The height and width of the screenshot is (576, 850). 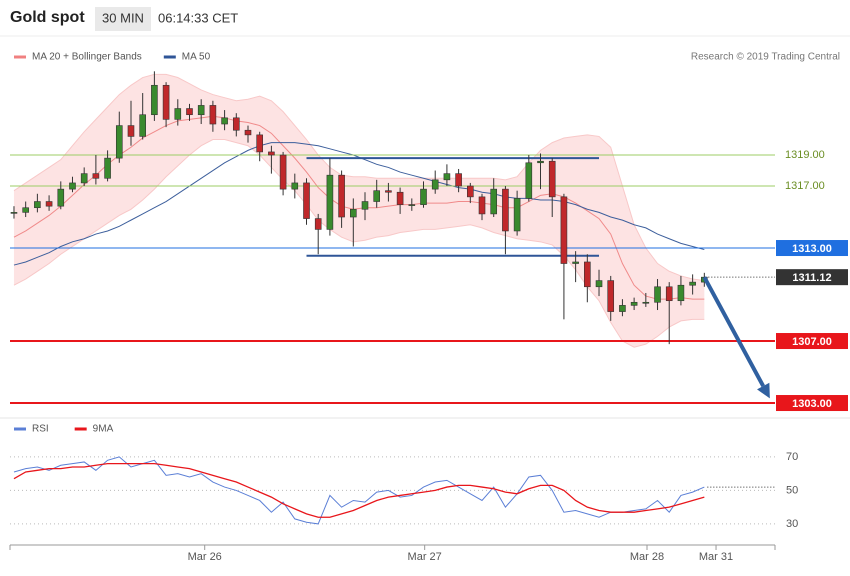 What do you see at coordinates (196, 57) in the screenshot?
I see `legend-label: MA 50` at bounding box center [196, 57].